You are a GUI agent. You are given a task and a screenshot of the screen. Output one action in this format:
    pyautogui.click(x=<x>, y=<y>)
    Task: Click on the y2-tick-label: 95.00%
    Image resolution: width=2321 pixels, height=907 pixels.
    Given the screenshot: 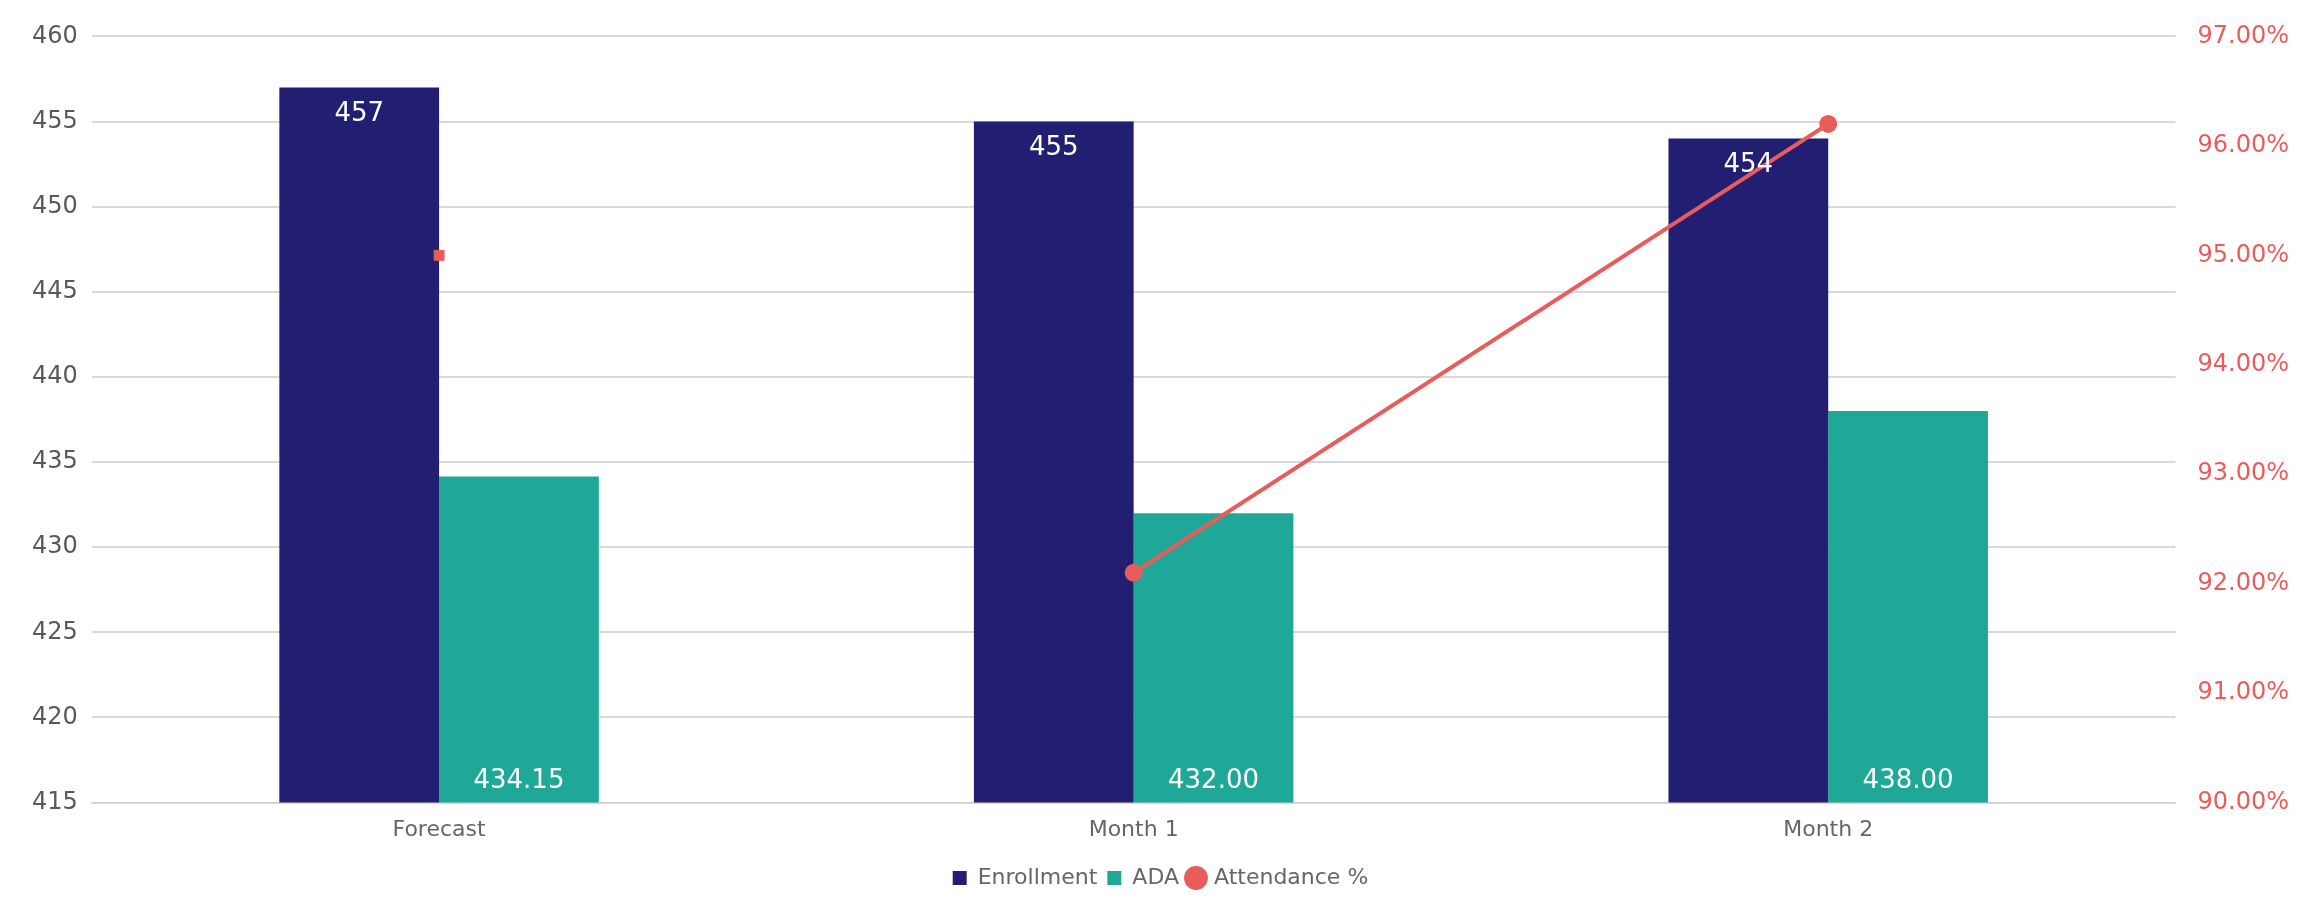 What is the action you would take?
    pyautogui.click(x=2243, y=253)
    